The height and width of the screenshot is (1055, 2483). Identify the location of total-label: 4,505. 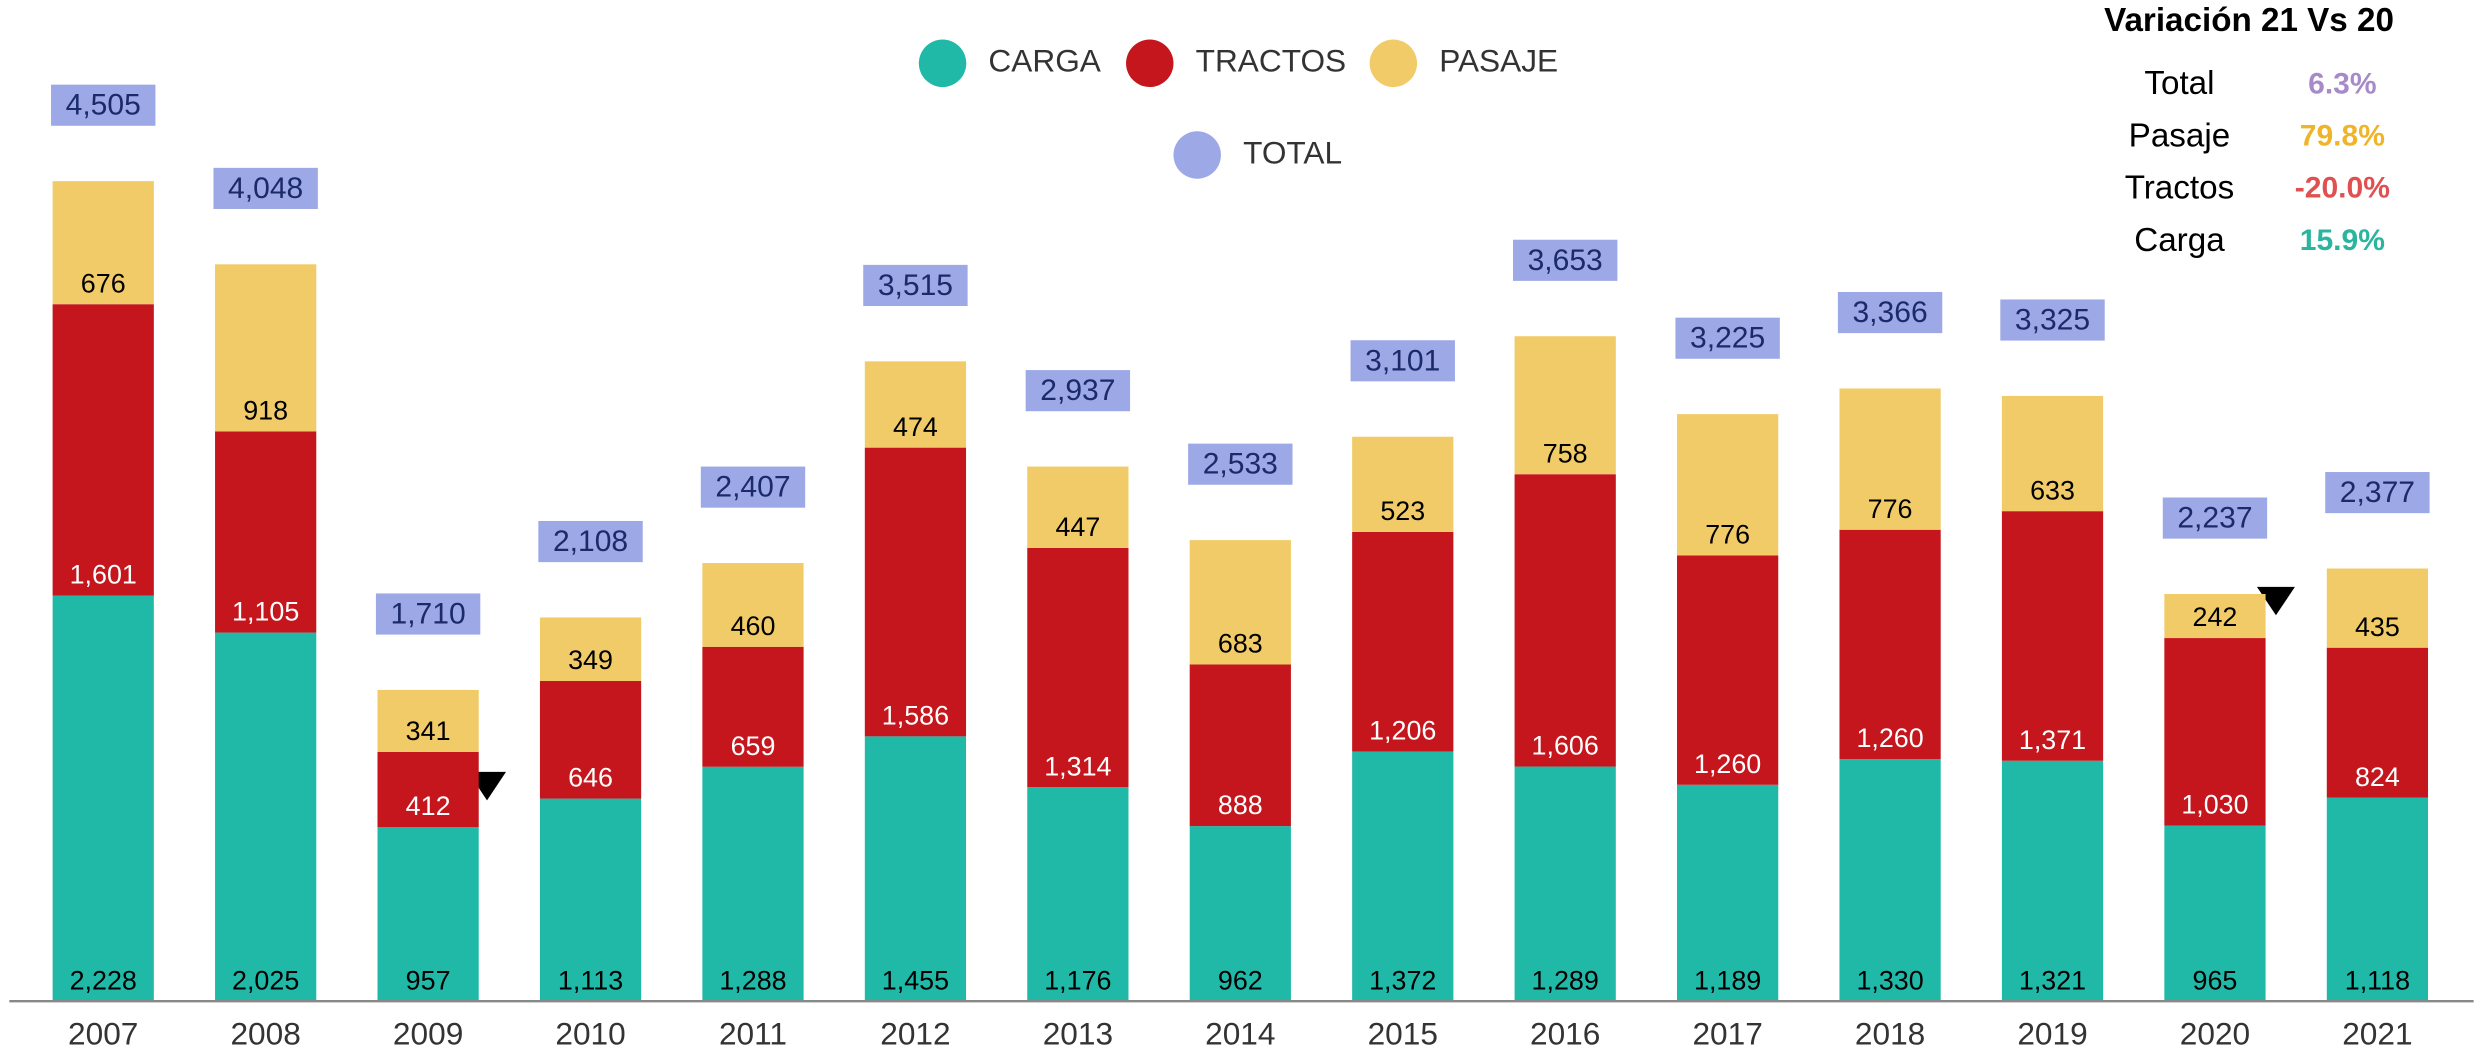
(103, 105).